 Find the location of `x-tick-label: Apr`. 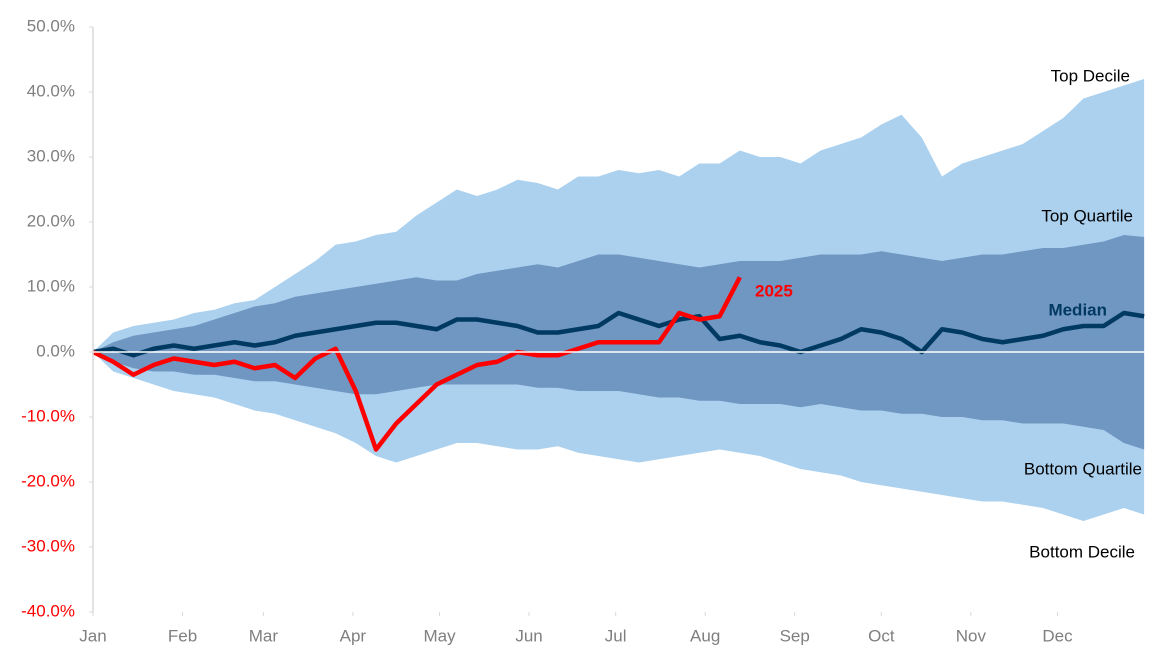

x-tick-label: Apr is located at coordinates (353, 635).